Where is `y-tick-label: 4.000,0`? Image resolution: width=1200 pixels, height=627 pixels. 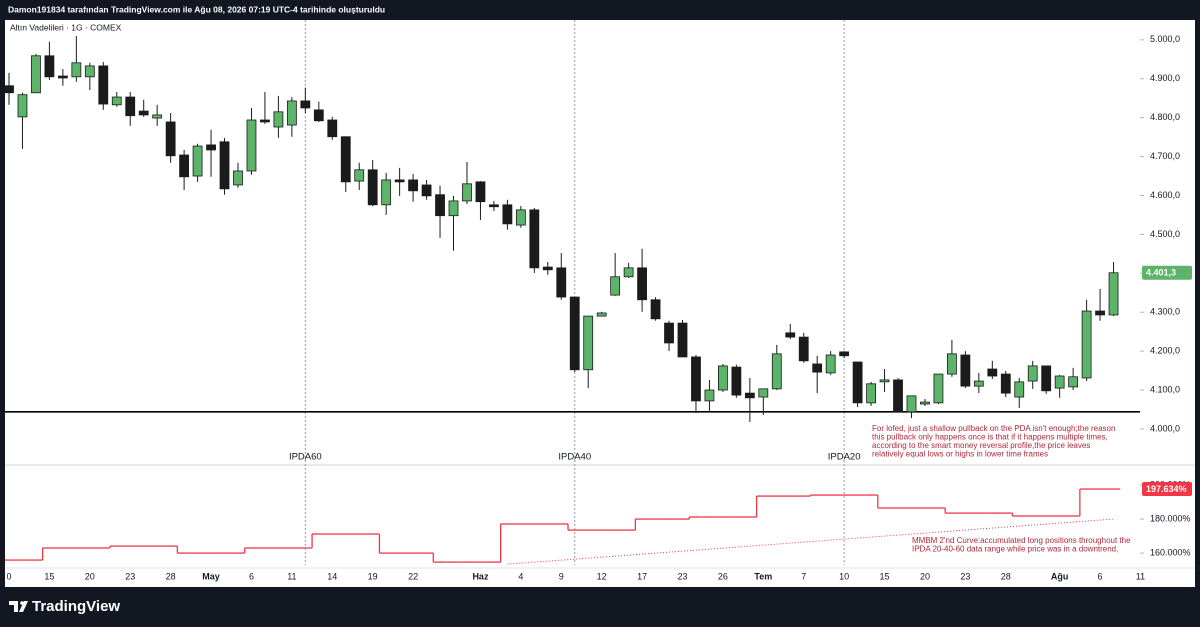
y-tick-label: 4.000,0 is located at coordinates (1165, 428).